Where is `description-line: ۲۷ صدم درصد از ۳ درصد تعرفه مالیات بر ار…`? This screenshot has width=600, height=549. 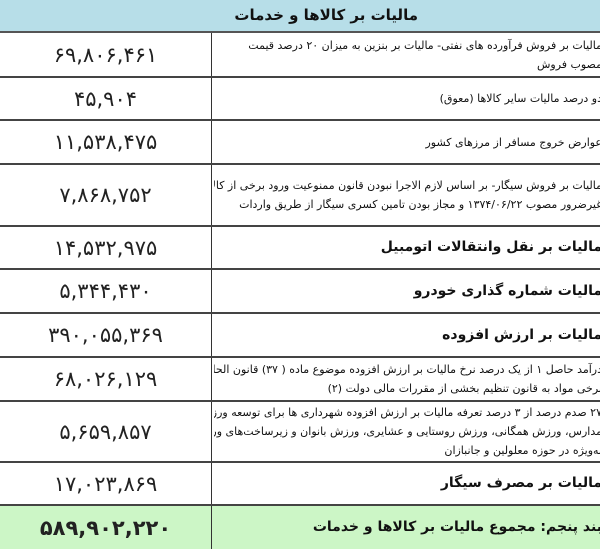 description-line: ۲۷ صدم درصد از ۳ درصد تعرفه مالیات بر ار… is located at coordinates (407, 412).